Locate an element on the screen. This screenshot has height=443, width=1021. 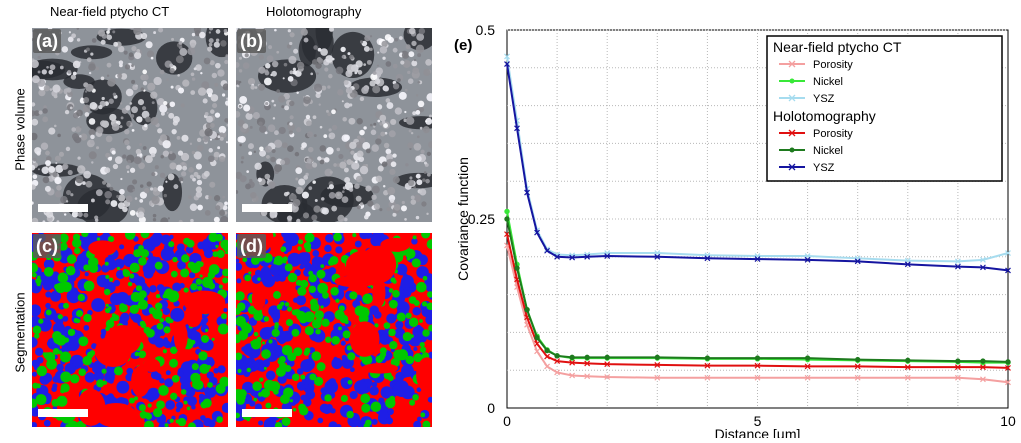
panel-label-a: (a) is located at coordinates (47, 41).